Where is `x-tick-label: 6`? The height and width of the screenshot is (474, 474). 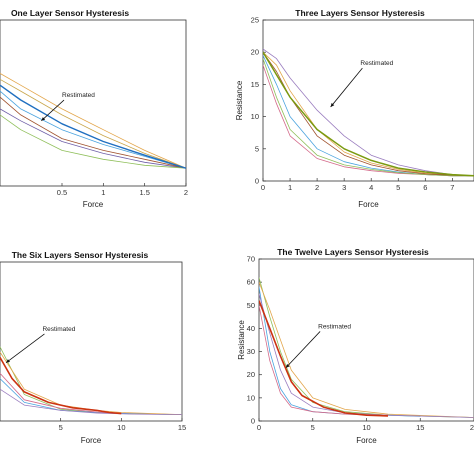
x-tick-label: 6 is located at coordinates (425, 187).